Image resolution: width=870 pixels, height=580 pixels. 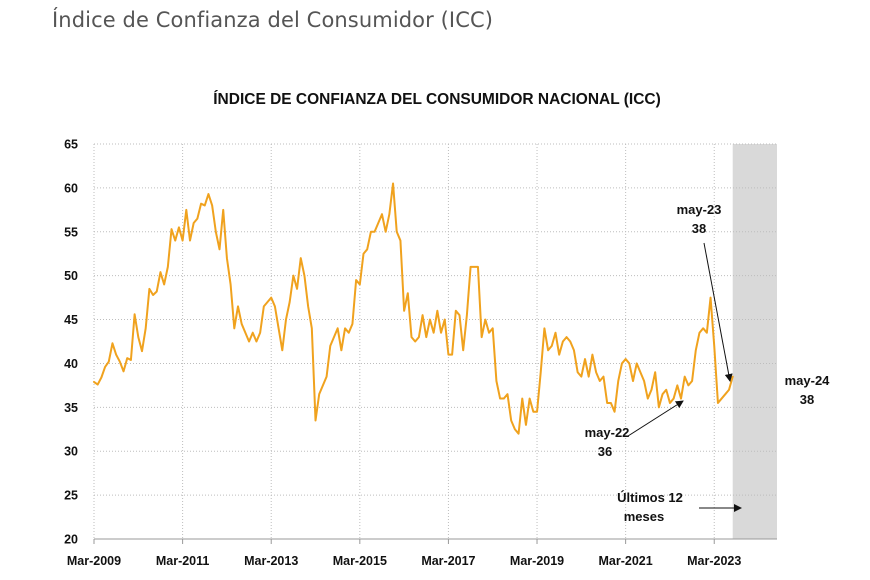 What do you see at coordinates (71, 320) in the screenshot?
I see `y-tick-label-45: 45` at bounding box center [71, 320].